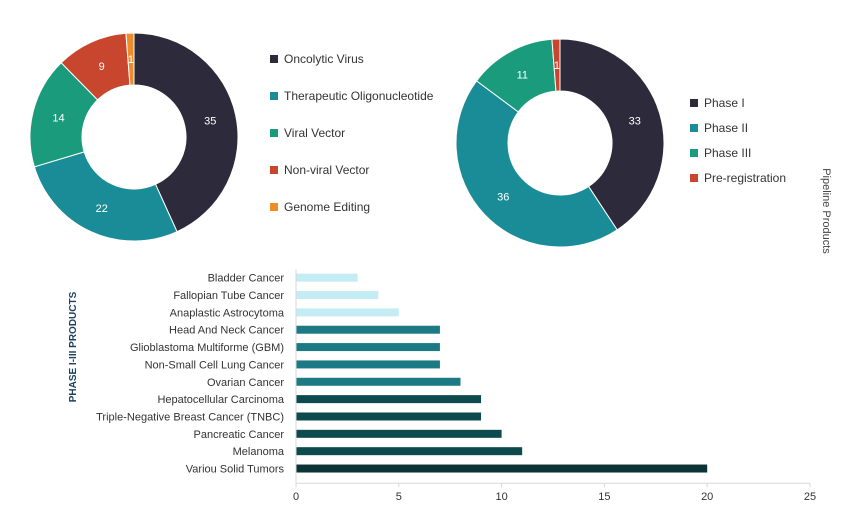  Describe the element at coordinates (724, 103) in the screenshot. I see `legend-label: Phase I` at that location.